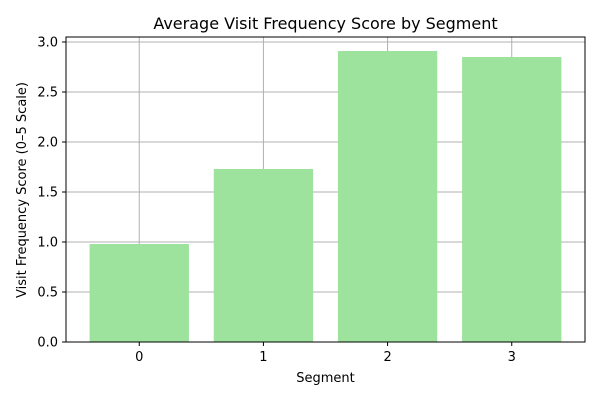 The width and height of the screenshot is (600, 404). What do you see at coordinates (47, 43) in the screenshot?
I see `y-tick-label: 3.0` at bounding box center [47, 43].